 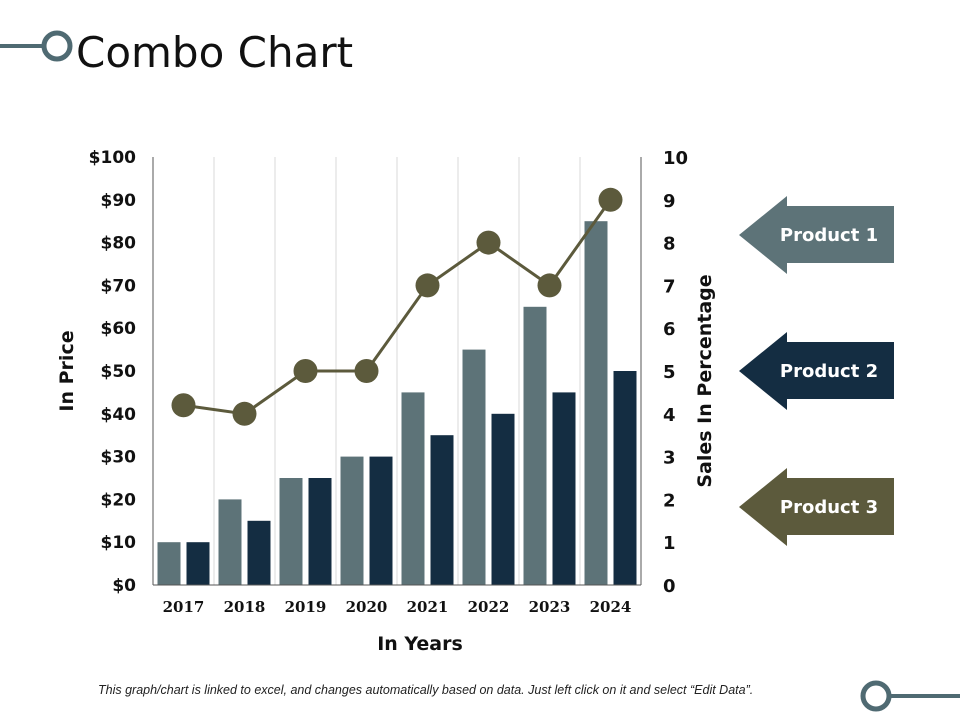 What do you see at coordinates (119, 286) in the screenshot?
I see `y-tick-label: $70` at bounding box center [119, 286].